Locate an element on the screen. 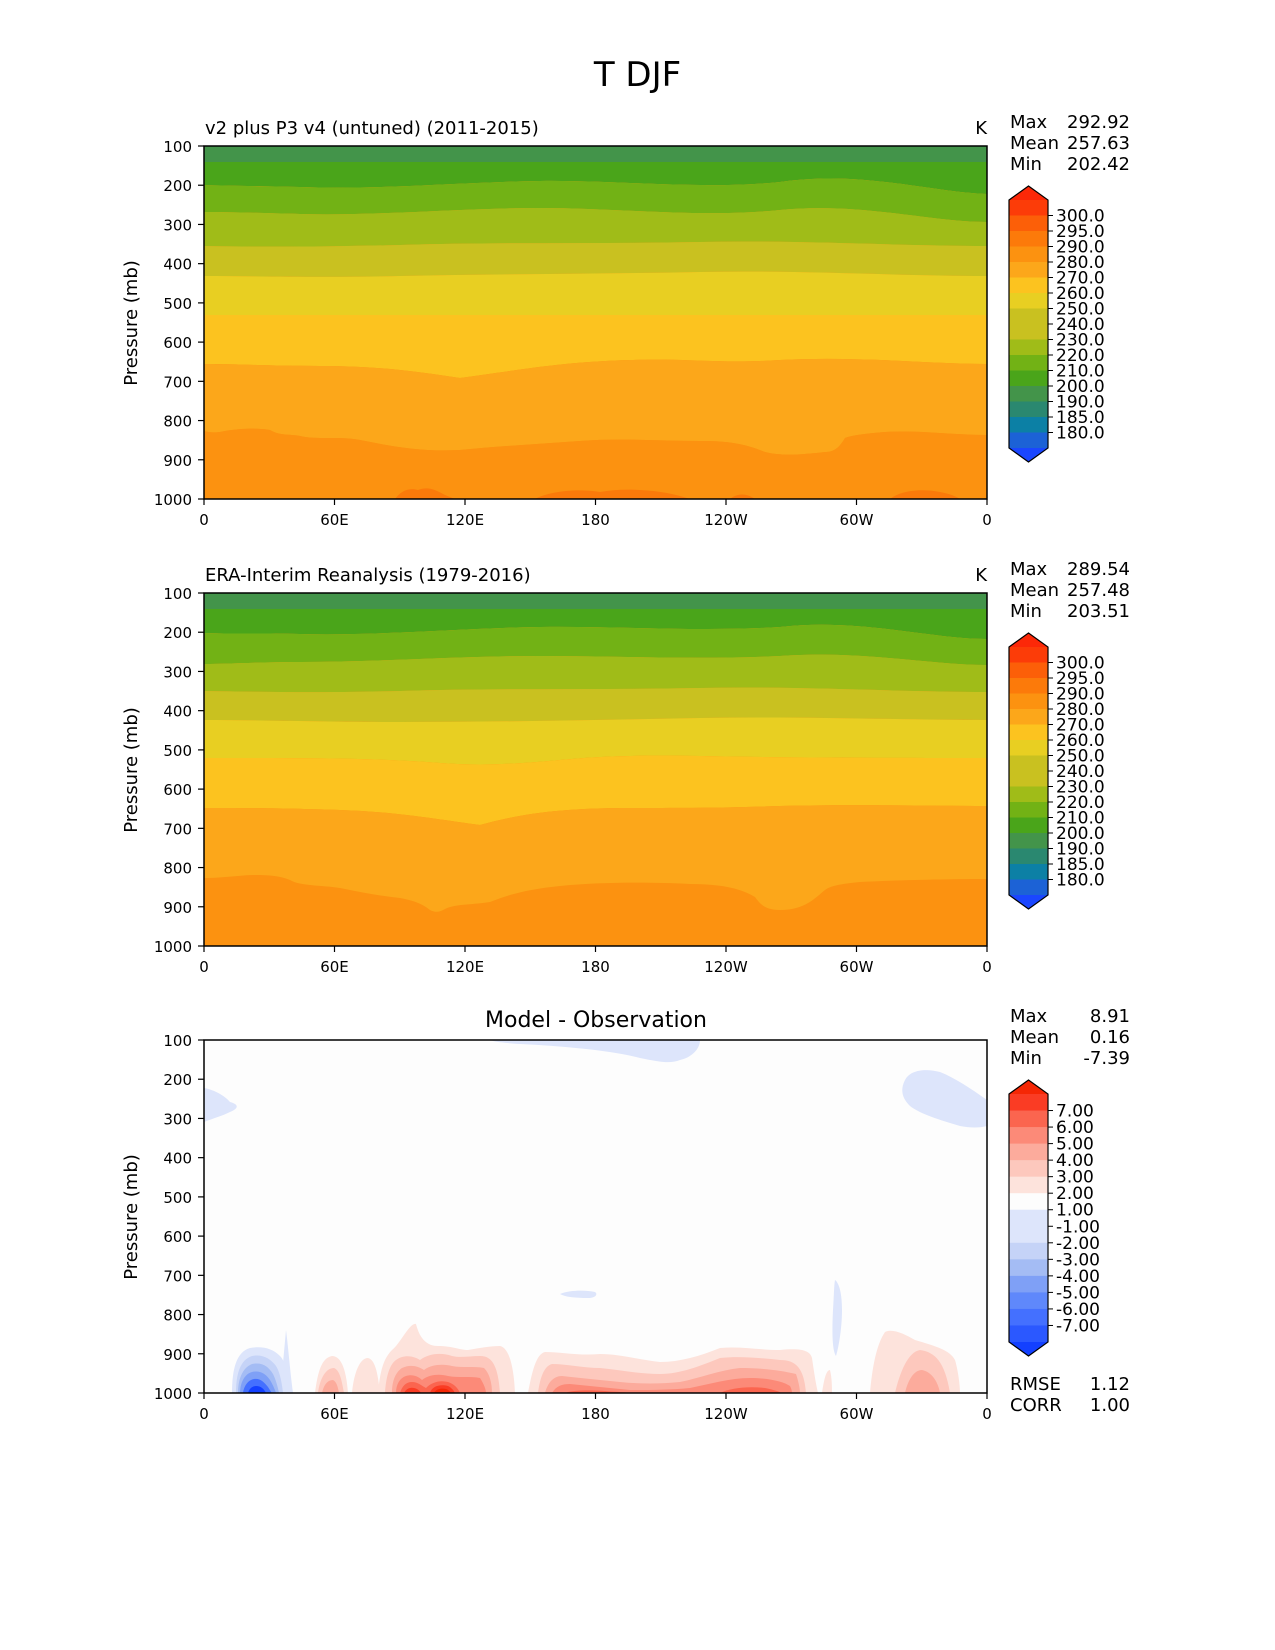 The height and width of the screenshot is (1650, 1275). diff-neutral-field is located at coordinates (595, 1216).